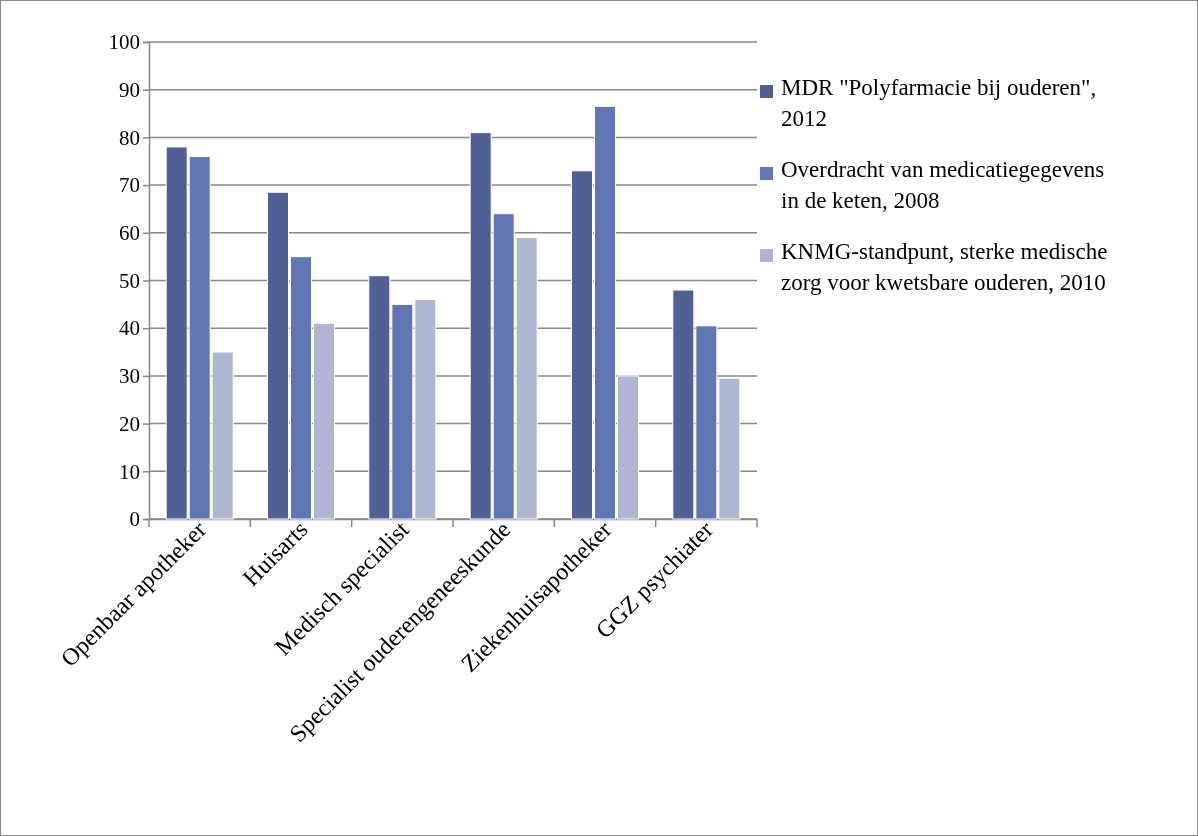 Image resolution: width=1198 pixels, height=836 pixels. What do you see at coordinates (129, 89) in the screenshot?
I see `y-tick-label: 90` at bounding box center [129, 89].